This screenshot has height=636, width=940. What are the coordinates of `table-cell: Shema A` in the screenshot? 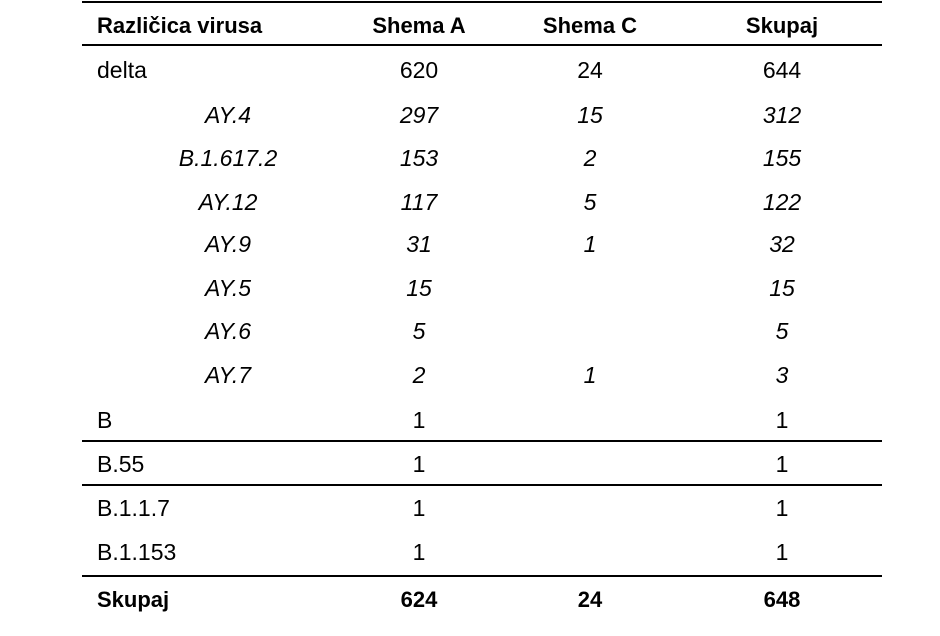 It's located at (419, 25).